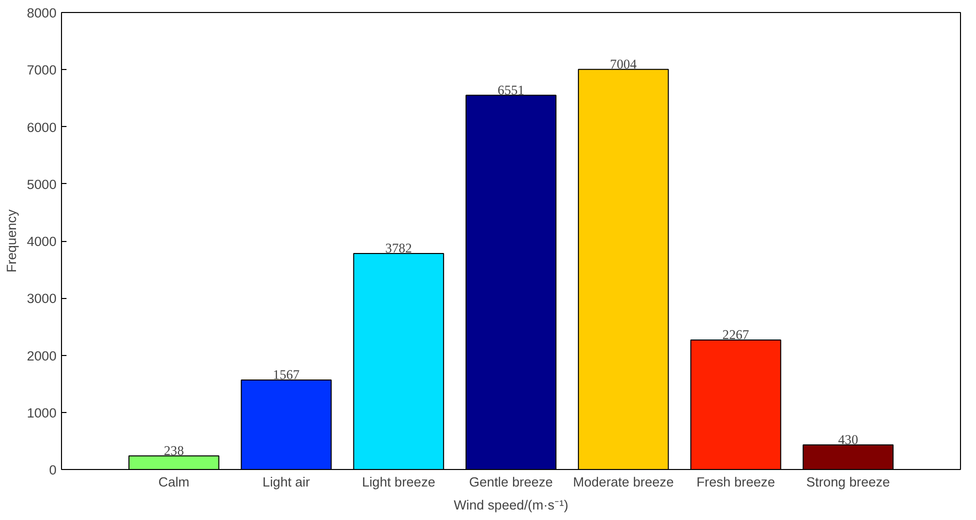 The width and height of the screenshot is (976, 520). I want to click on y-tick-label: 4000, so click(41, 241).